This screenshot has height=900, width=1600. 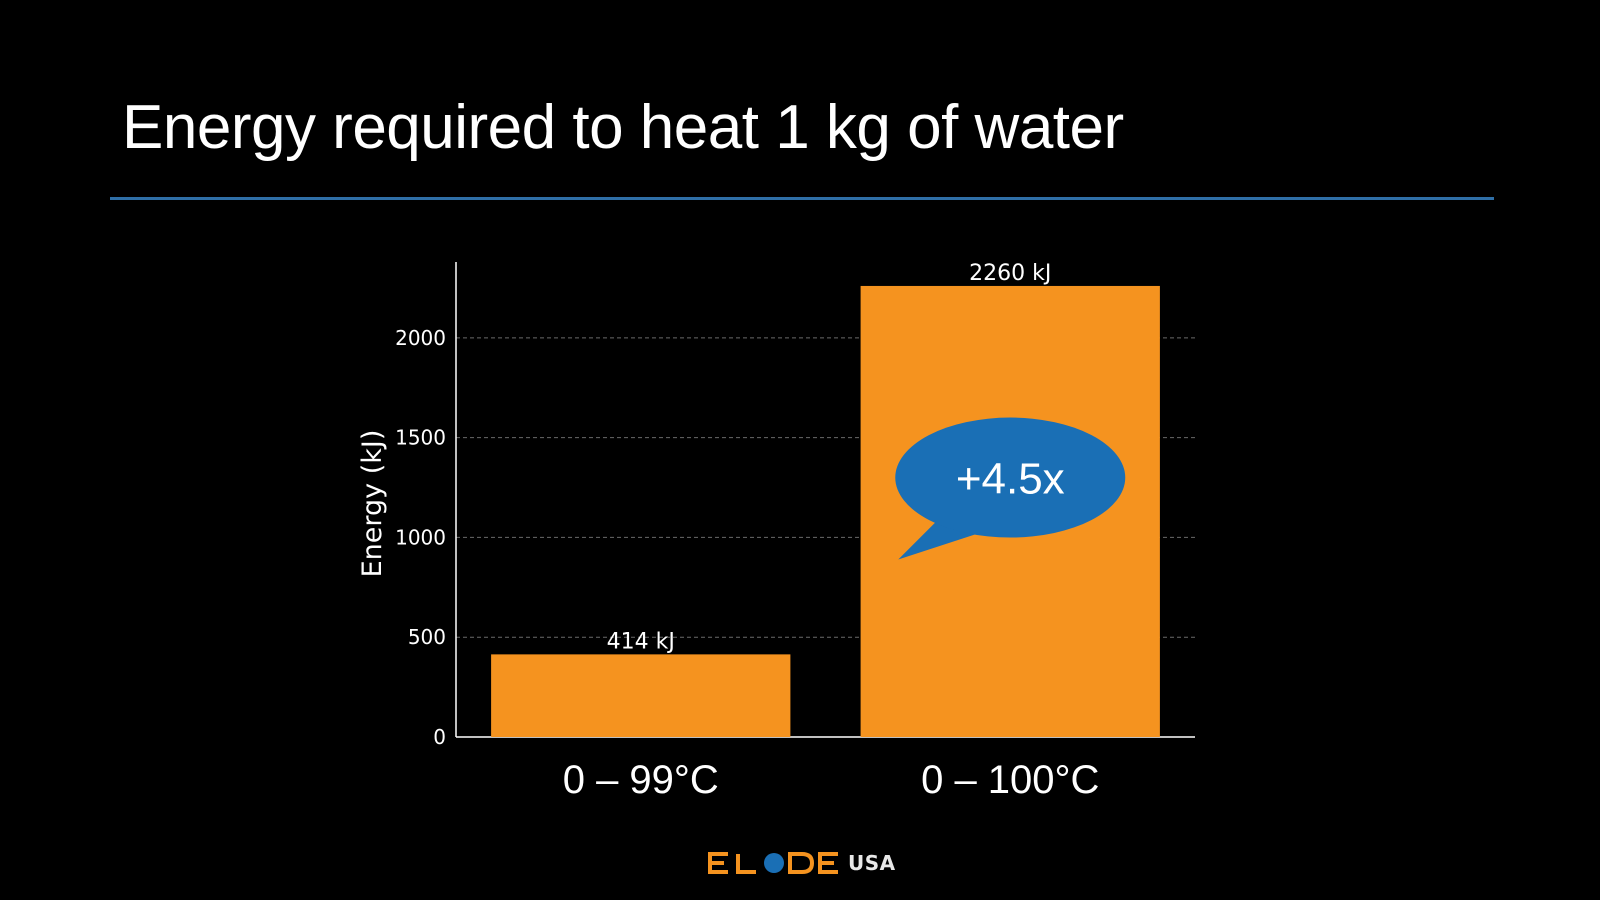 I want to click on x-tick-label: 0 – 99°C, so click(x=641, y=780).